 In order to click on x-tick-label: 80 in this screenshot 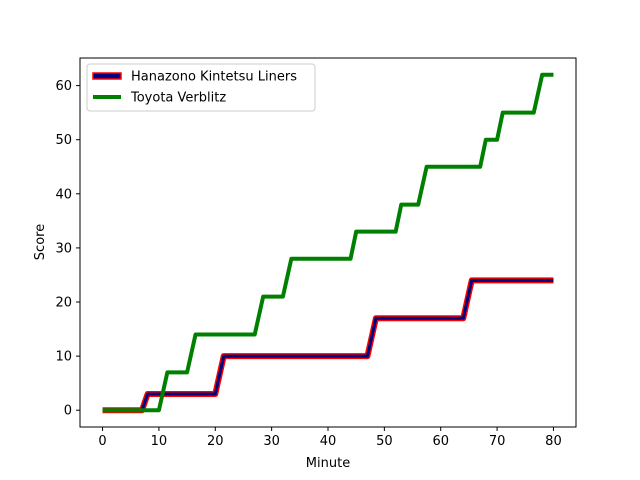, I will do `click(553, 441)`.